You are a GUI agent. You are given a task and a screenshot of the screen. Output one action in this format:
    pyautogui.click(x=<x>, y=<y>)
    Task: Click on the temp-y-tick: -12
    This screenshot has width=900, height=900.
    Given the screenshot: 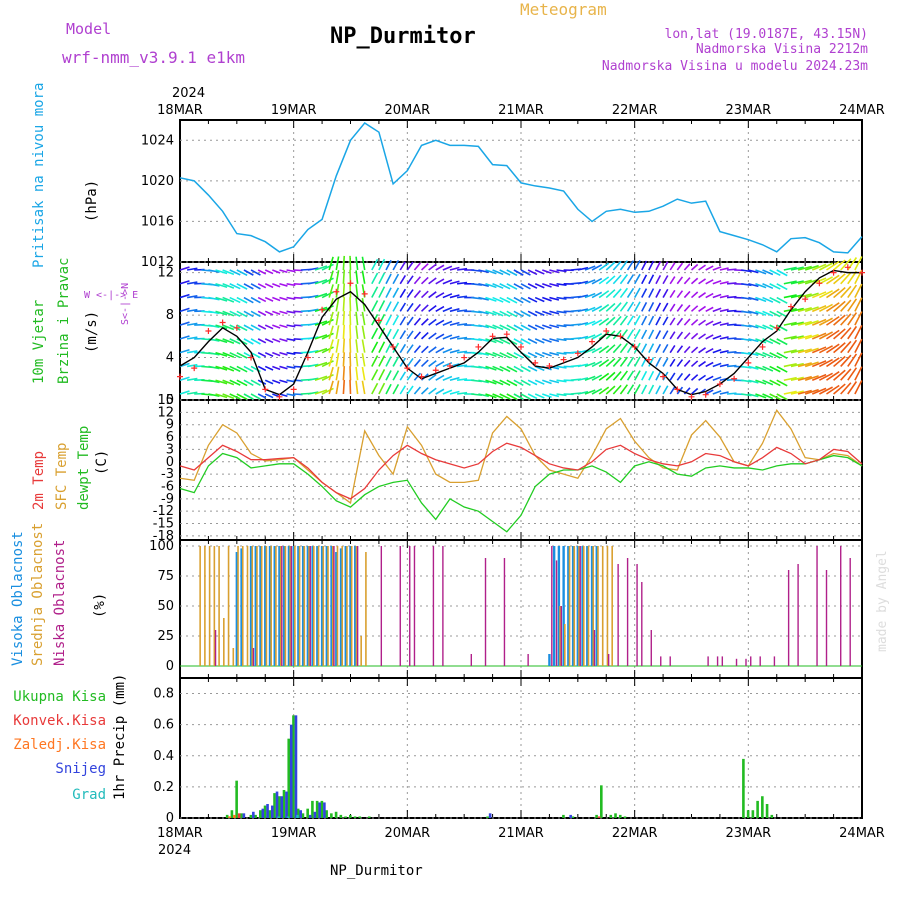 What is the action you would take?
    pyautogui.click(x=163, y=511)
    